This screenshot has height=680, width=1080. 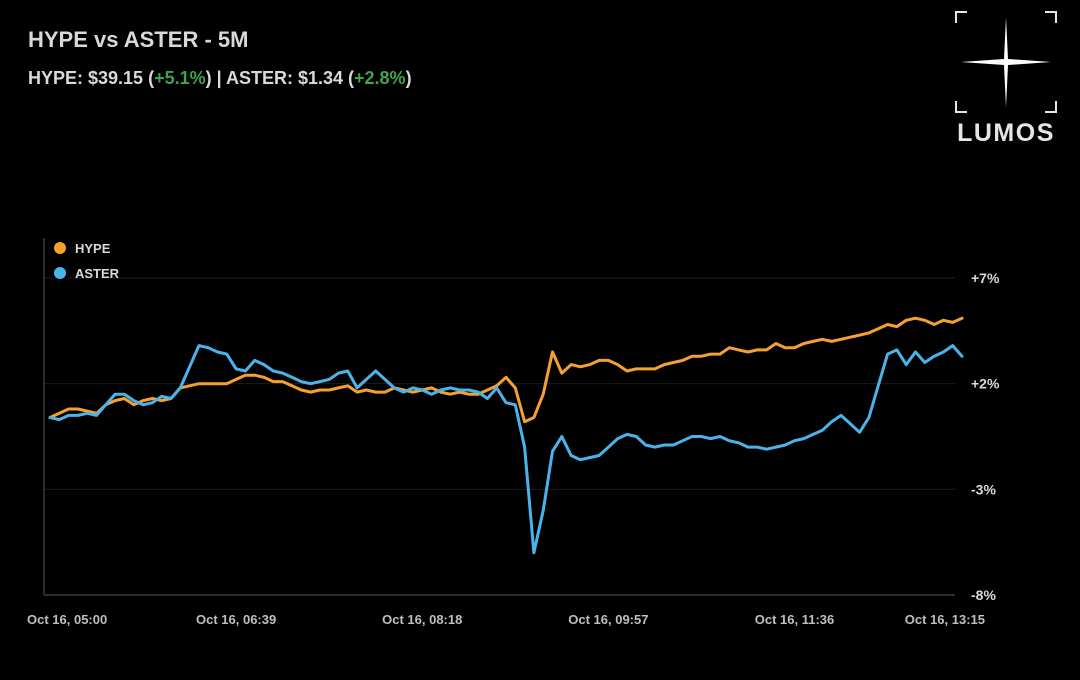 I want to click on x-tick-label: Oct 16, 05:00, so click(x=67, y=619).